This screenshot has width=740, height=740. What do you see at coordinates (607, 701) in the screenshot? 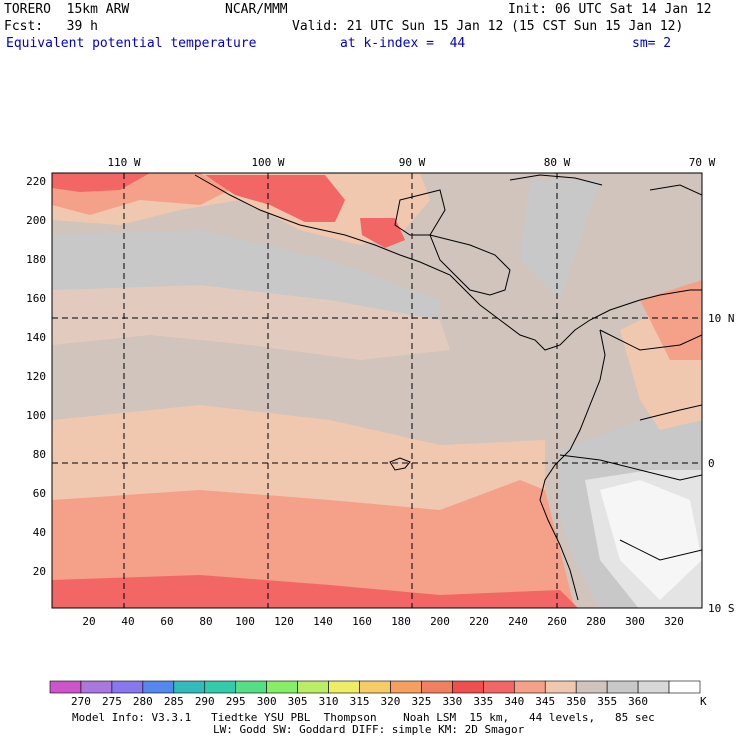
I see `colorbar-label: 355` at bounding box center [607, 701].